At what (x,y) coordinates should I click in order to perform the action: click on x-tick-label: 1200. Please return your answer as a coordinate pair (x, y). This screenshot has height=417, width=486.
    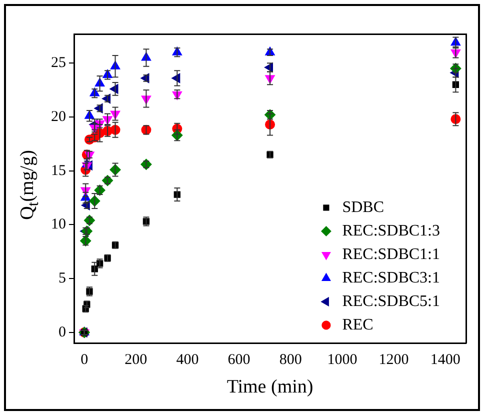
    Looking at the image, I should click on (393, 360).